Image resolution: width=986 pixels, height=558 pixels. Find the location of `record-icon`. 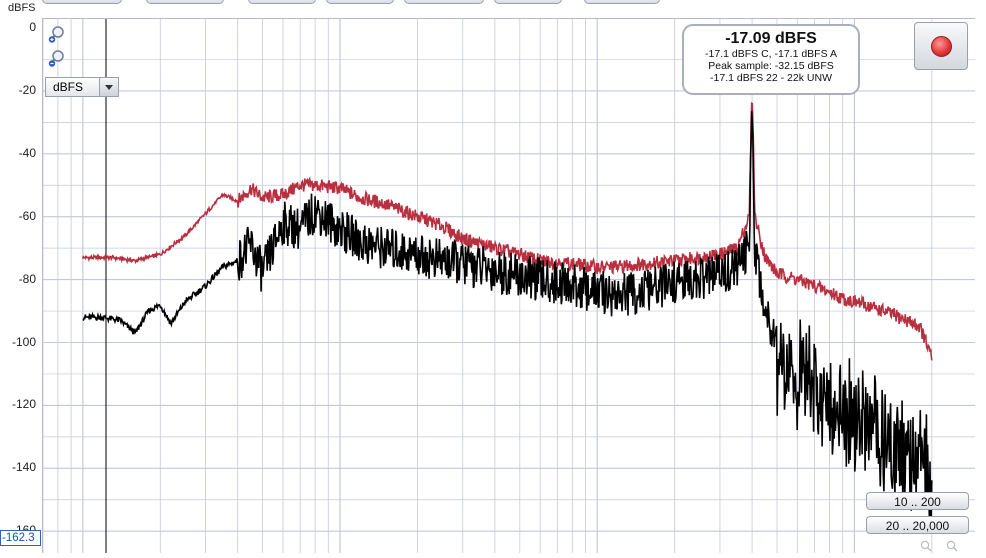

record-icon is located at coordinates (941, 46).